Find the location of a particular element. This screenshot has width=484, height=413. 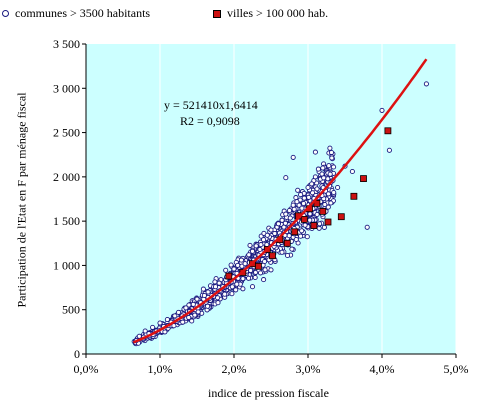

x-tick-label: 3,0% is located at coordinates (308, 369).